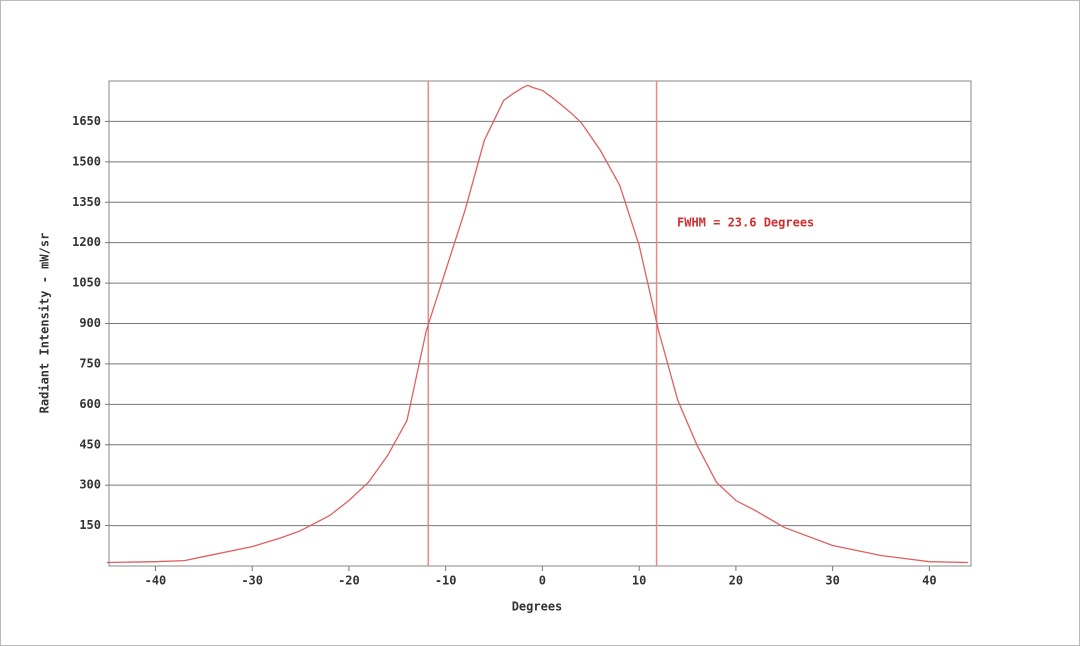 This screenshot has height=646, width=1080. What do you see at coordinates (639, 581) in the screenshot?
I see `x-tick-label: 10` at bounding box center [639, 581].